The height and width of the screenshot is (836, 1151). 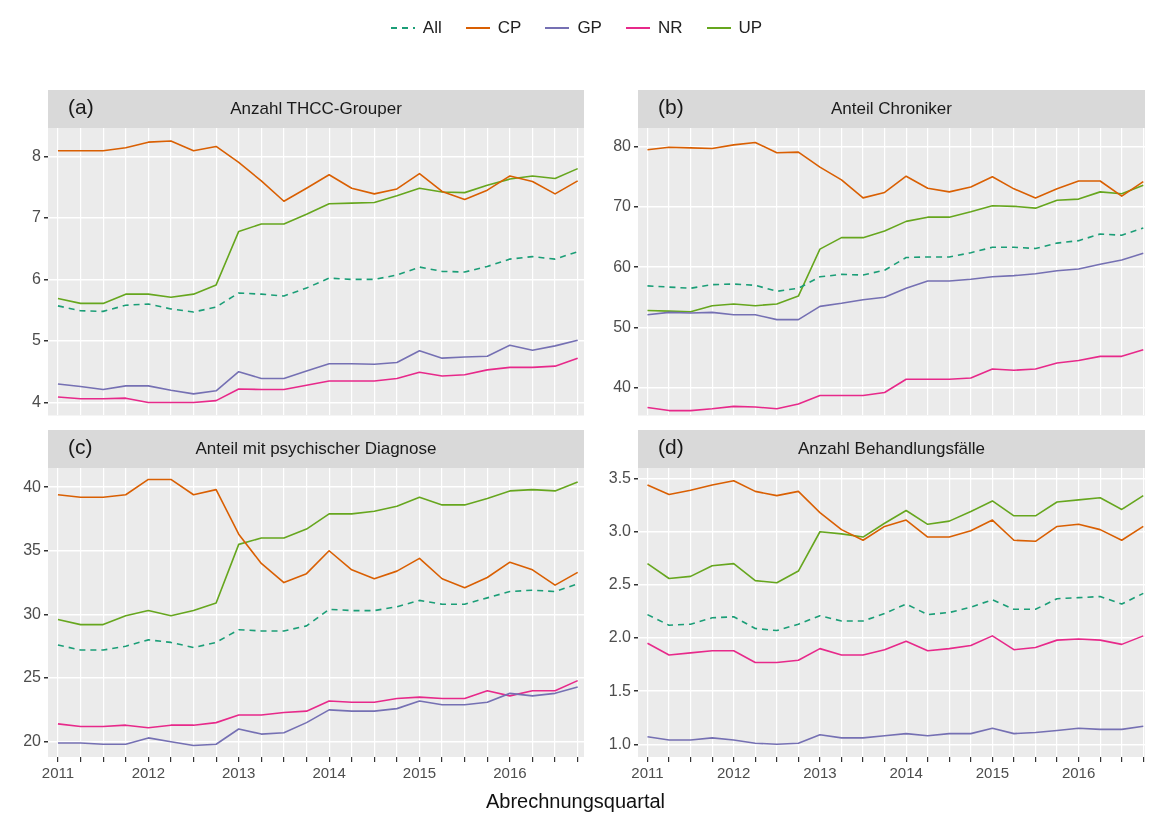 What do you see at coordinates (81, 106) in the screenshot?
I see `text: (a)` at bounding box center [81, 106].